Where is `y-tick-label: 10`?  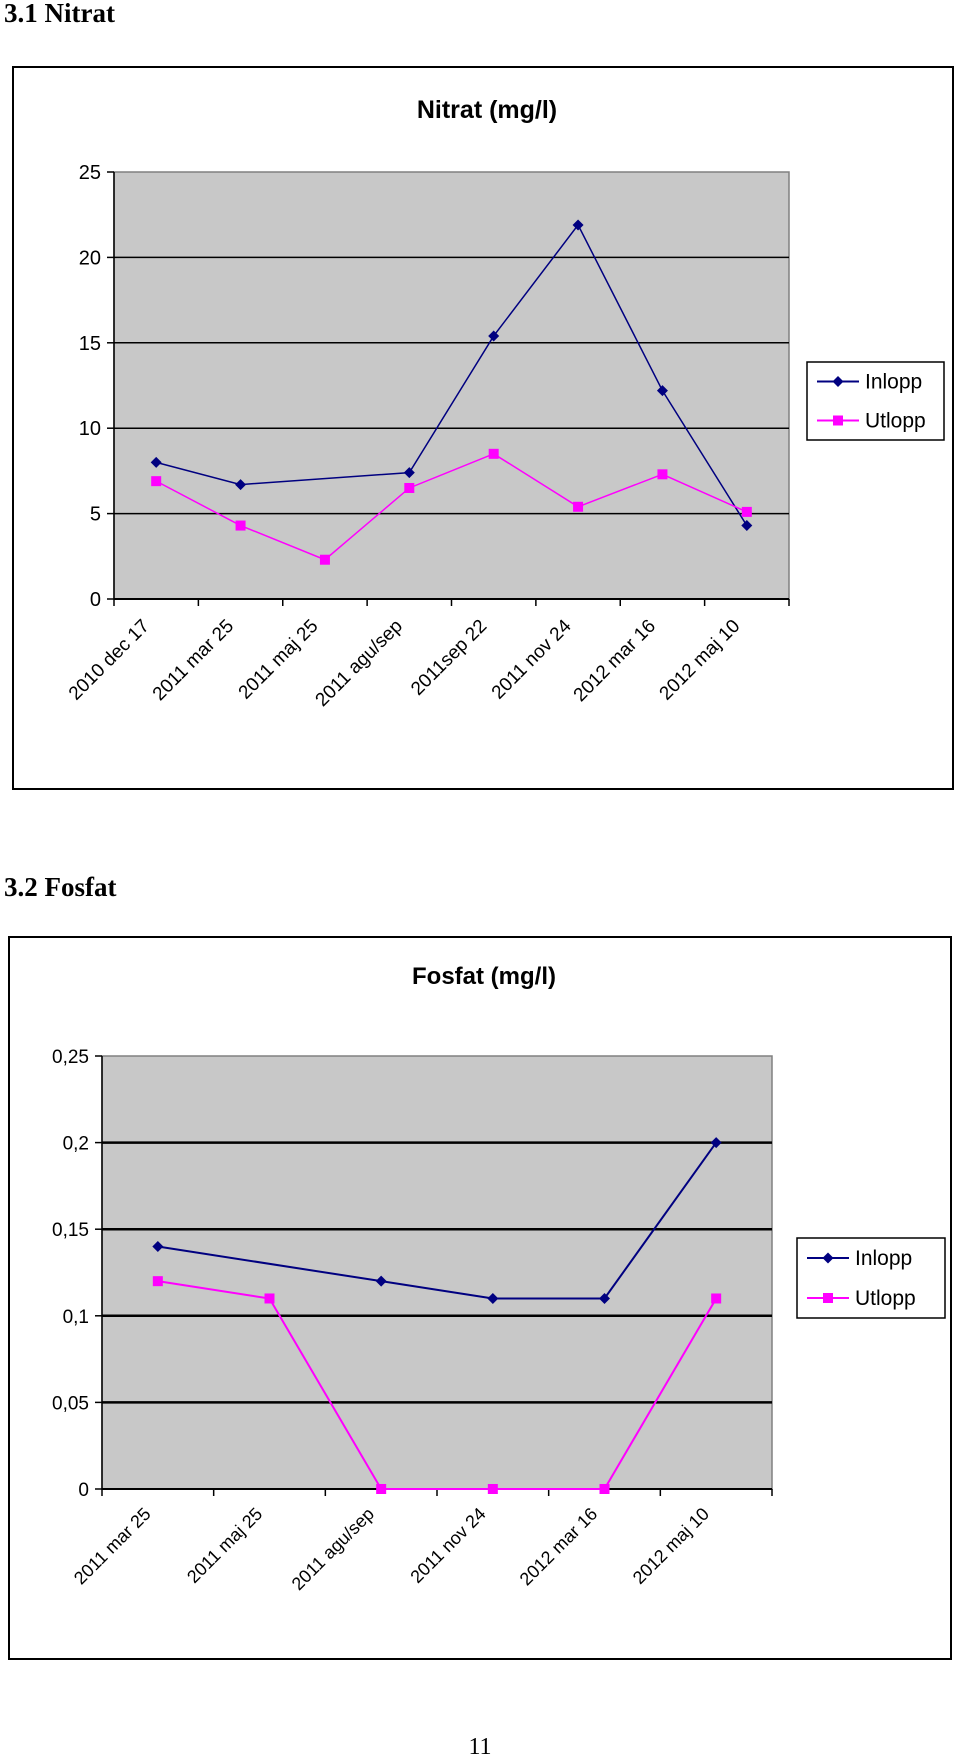
y-tick-label: 10 is located at coordinates (90, 429).